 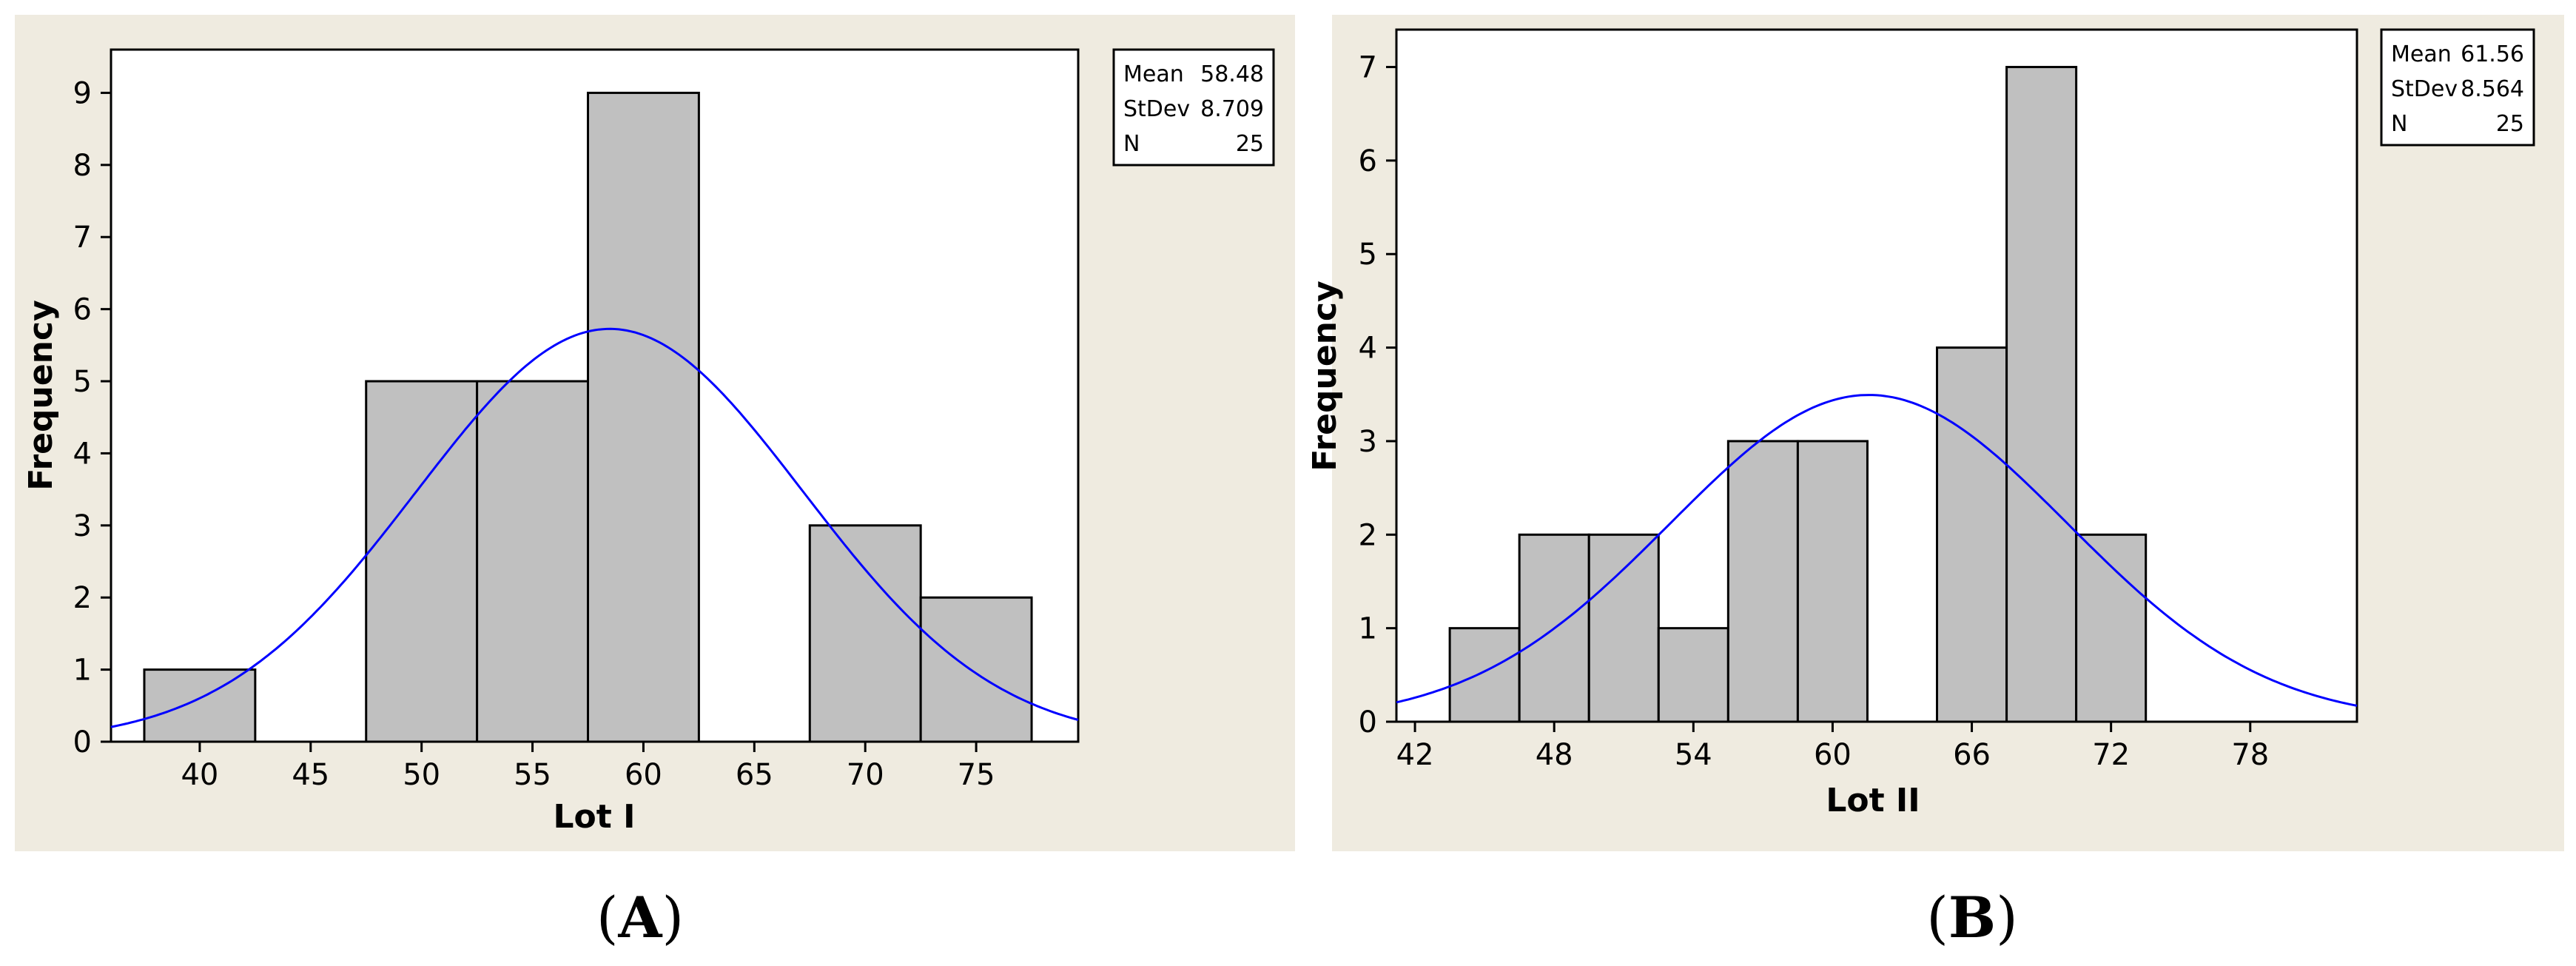 I want to click on panel-a-y-tick-label-2: 2, so click(x=82, y=598).